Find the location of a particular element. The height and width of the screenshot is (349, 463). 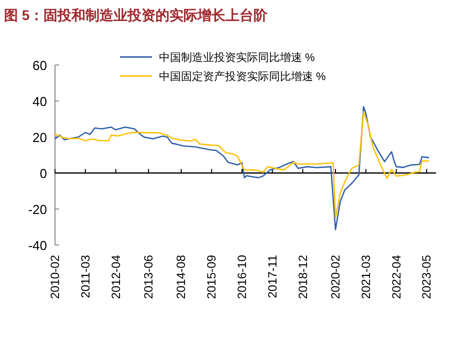

x-tick-label: 2018-12 is located at coordinates (303, 277).